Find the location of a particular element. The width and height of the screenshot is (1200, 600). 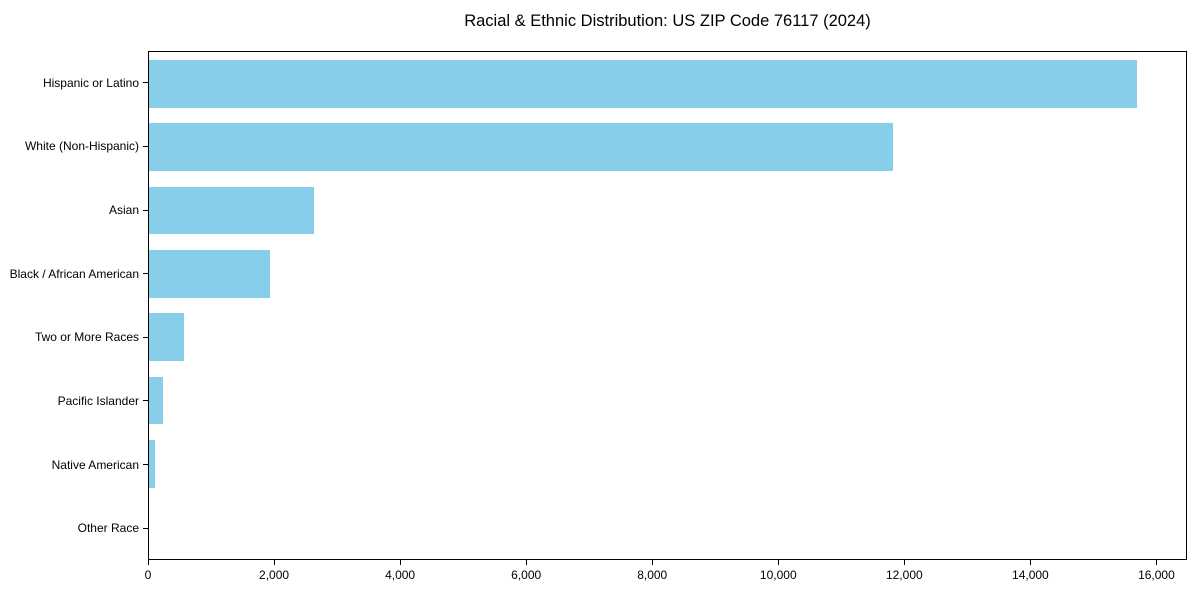

x-tick-label: 12,000 is located at coordinates (904, 575).